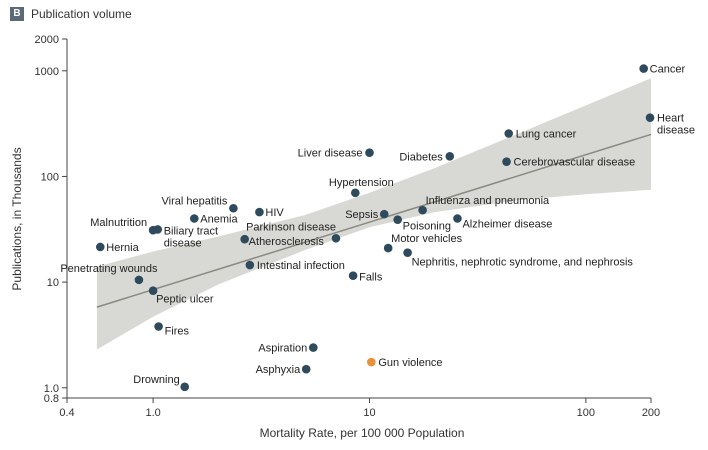 The height and width of the screenshot is (450, 708). What do you see at coordinates (369, 152) in the screenshot?
I see `point-liver-disease` at bounding box center [369, 152].